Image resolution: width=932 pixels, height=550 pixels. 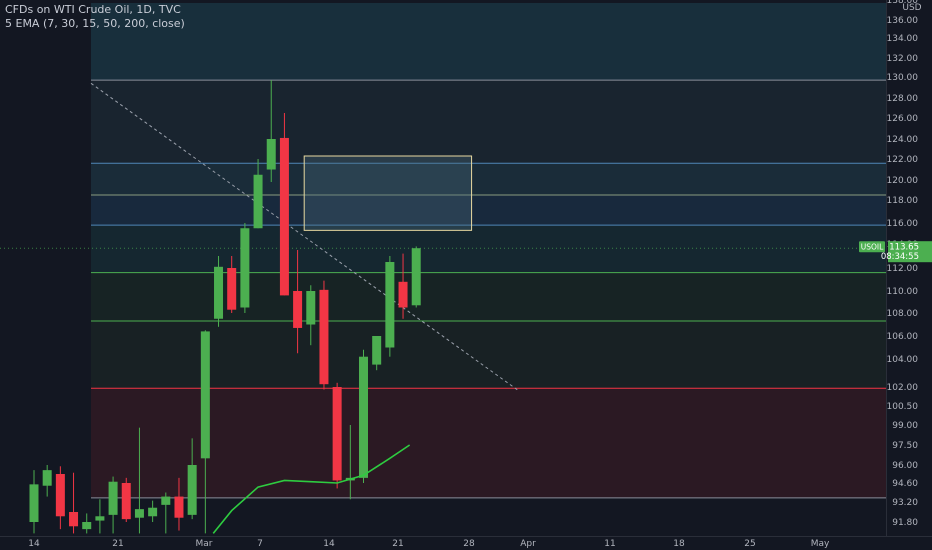 I want to click on price-tick-label: 94.60, so click(x=905, y=484).